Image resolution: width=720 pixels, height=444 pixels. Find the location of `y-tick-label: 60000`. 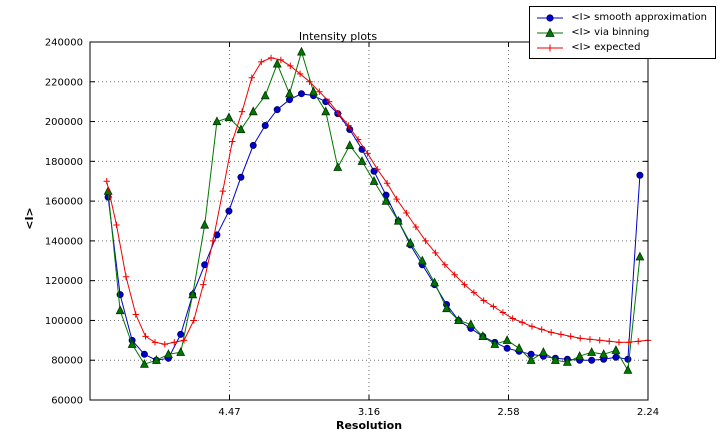

y-tick-label: 60000 is located at coordinates (67, 401).